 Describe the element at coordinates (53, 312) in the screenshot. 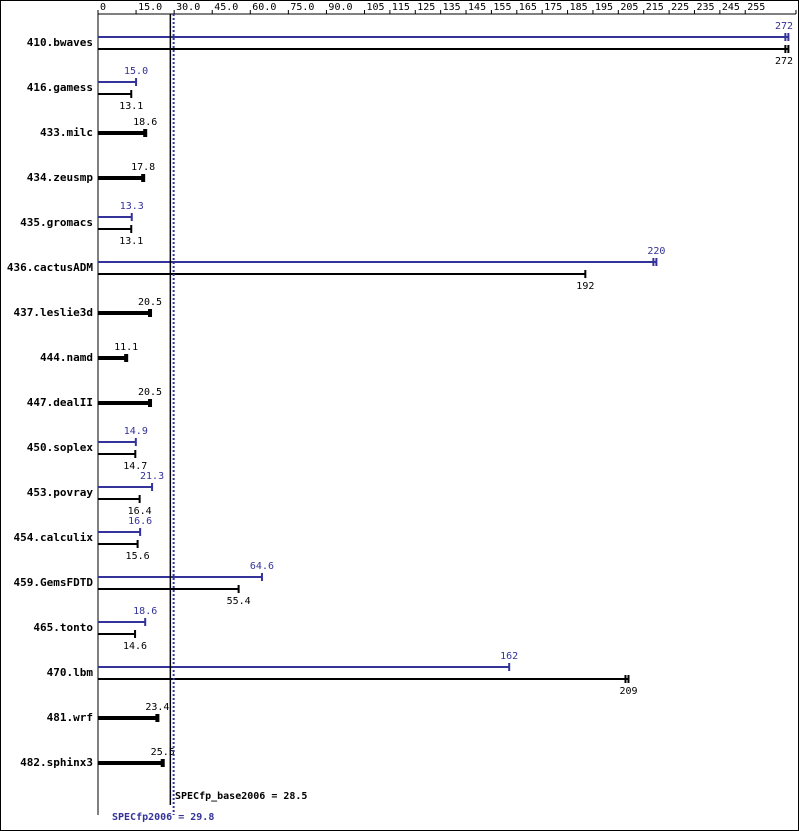

I see `category-label: 437.leslie3d` at that location.